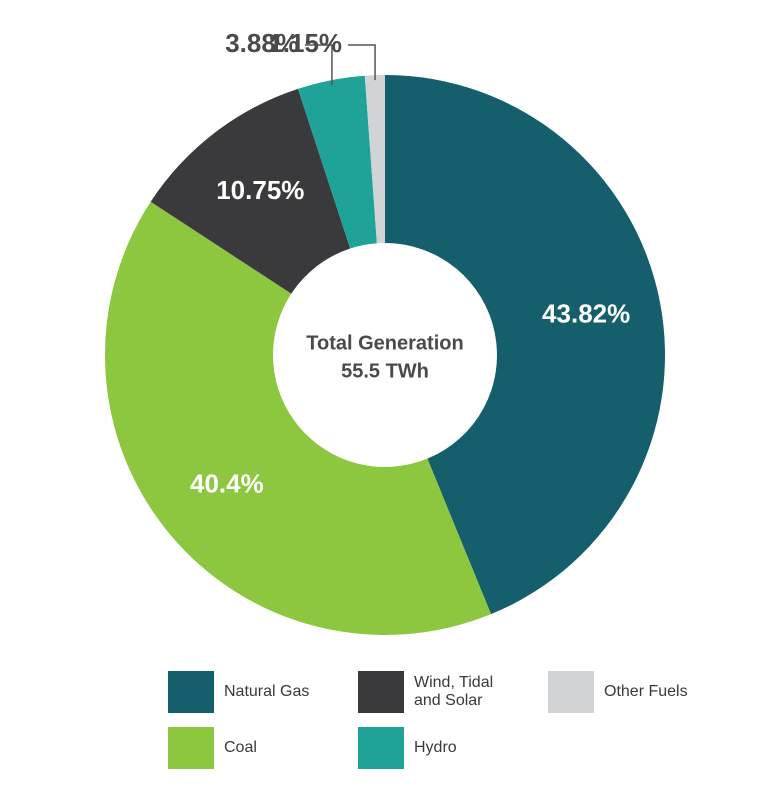 The width and height of the screenshot is (768, 799). I want to click on legend-item: Hydro, so click(453, 748).